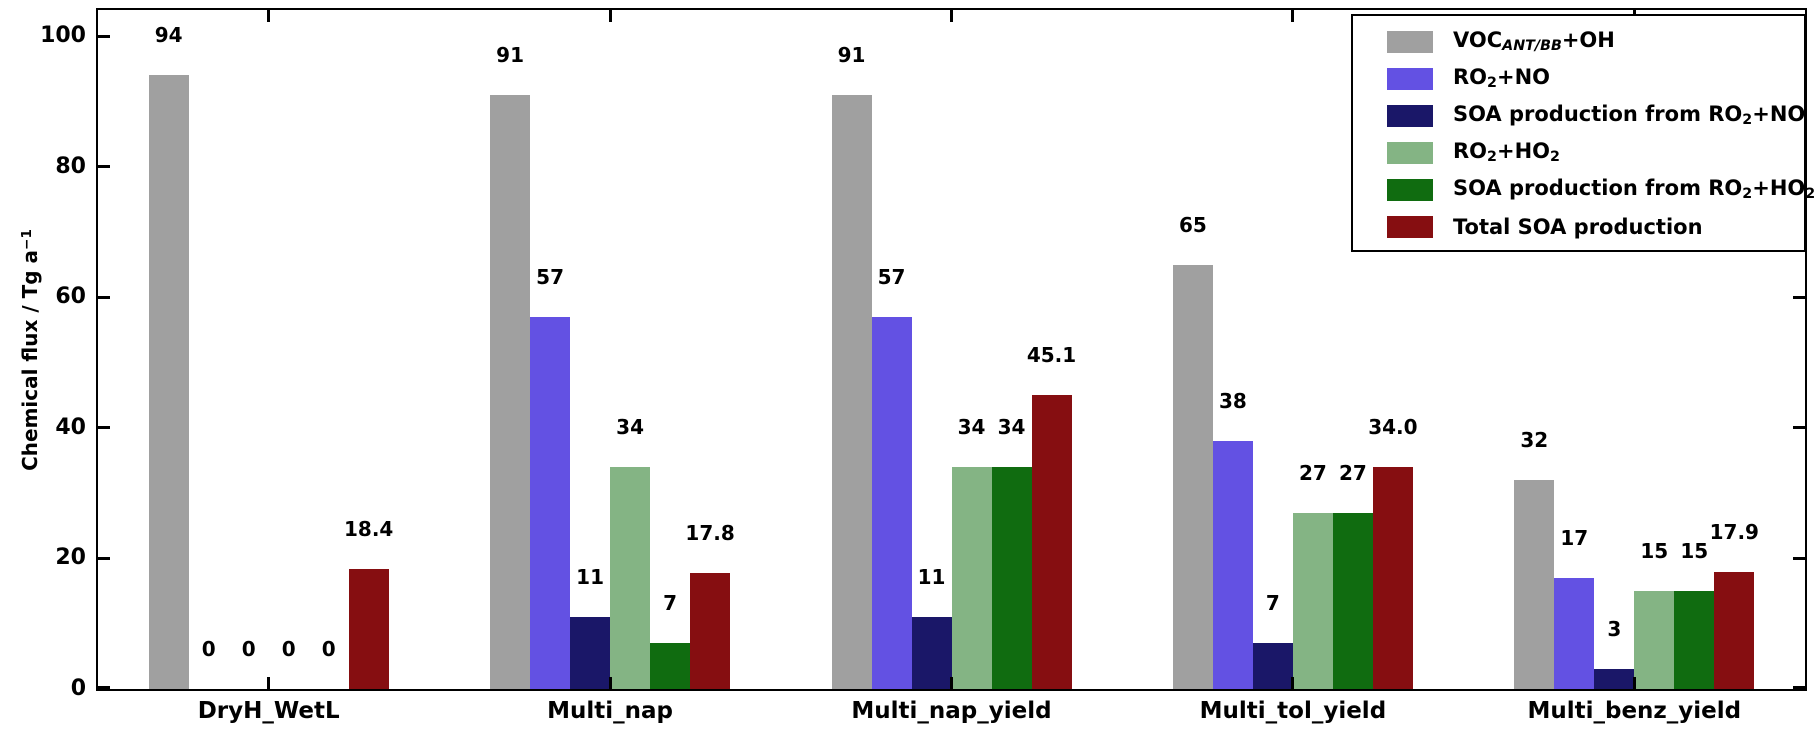  What do you see at coordinates (610, 711) in the screenshot?
I see `x-category-label: Multi_nap` at bounding box center [610, 711].